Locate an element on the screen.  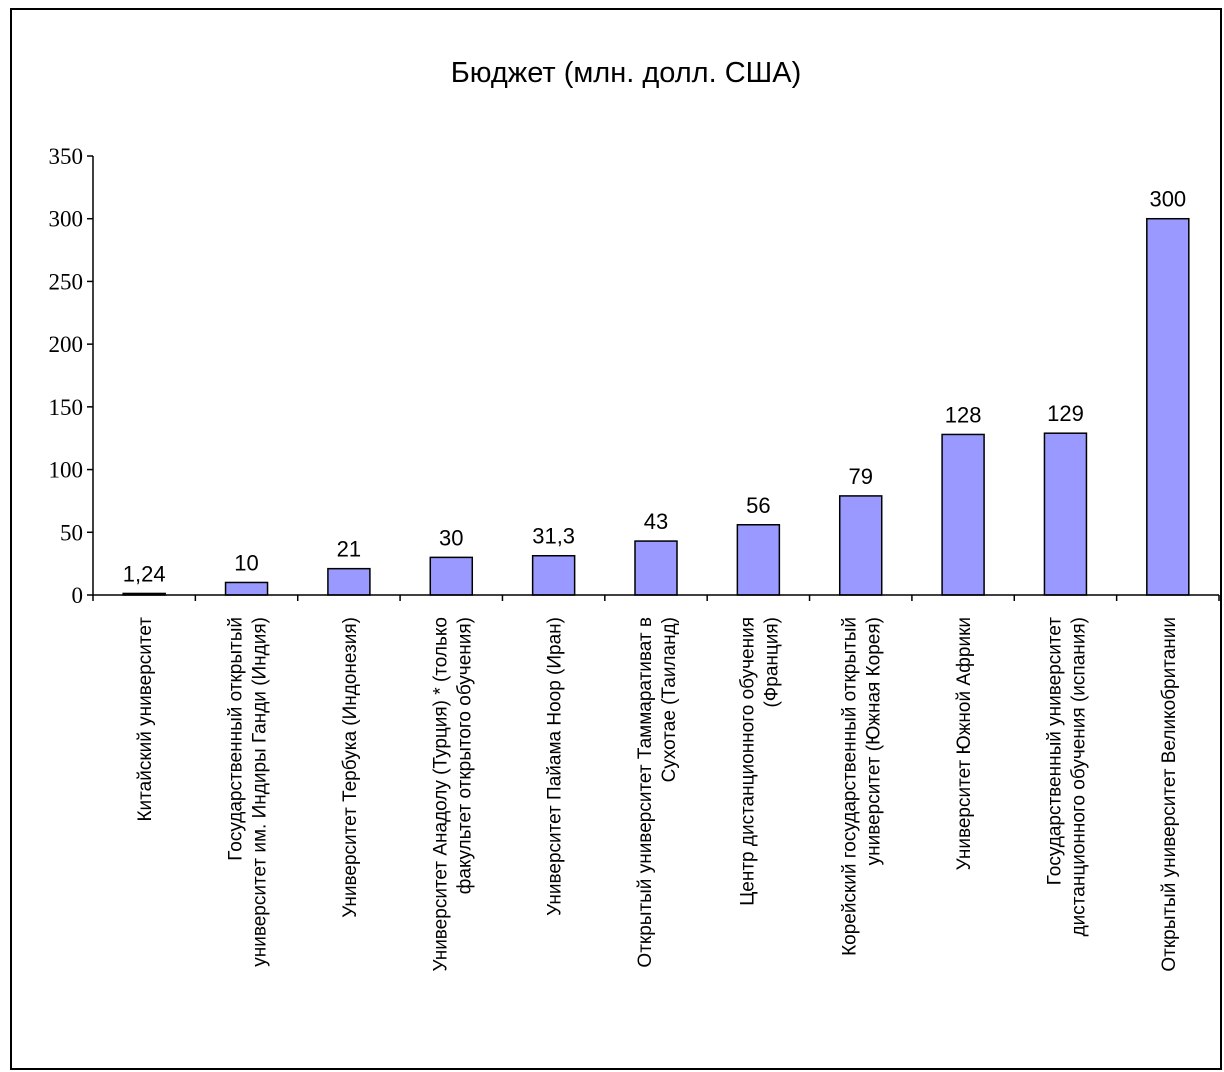
x-category-label-line: Открытый университет Великобритании is located at coordinates (1169, 794).